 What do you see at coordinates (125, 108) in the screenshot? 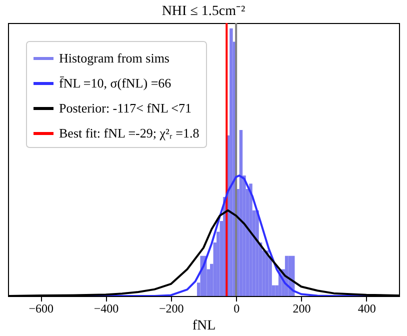
I see `legend-label: Posterior: -117< fNL <71` at bounding box center [125, 108].